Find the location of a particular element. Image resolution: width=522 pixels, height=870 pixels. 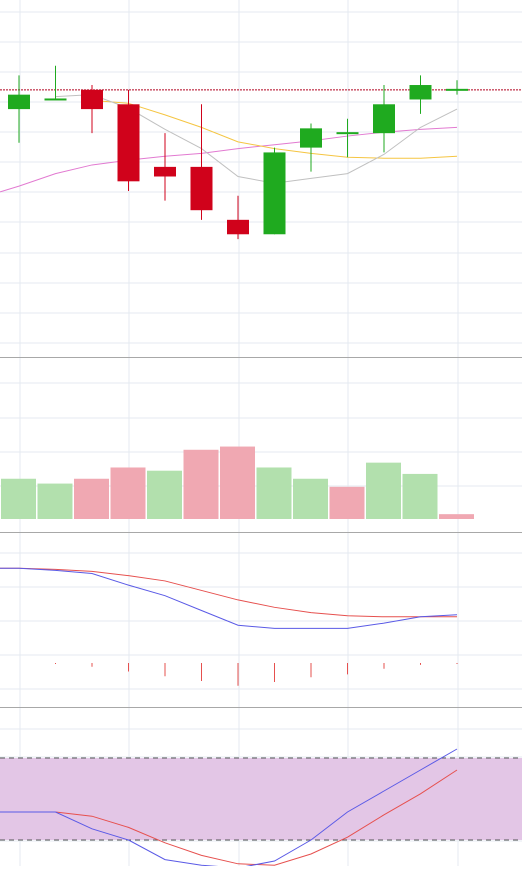

macd-panel is located at coordinates (229, 626).